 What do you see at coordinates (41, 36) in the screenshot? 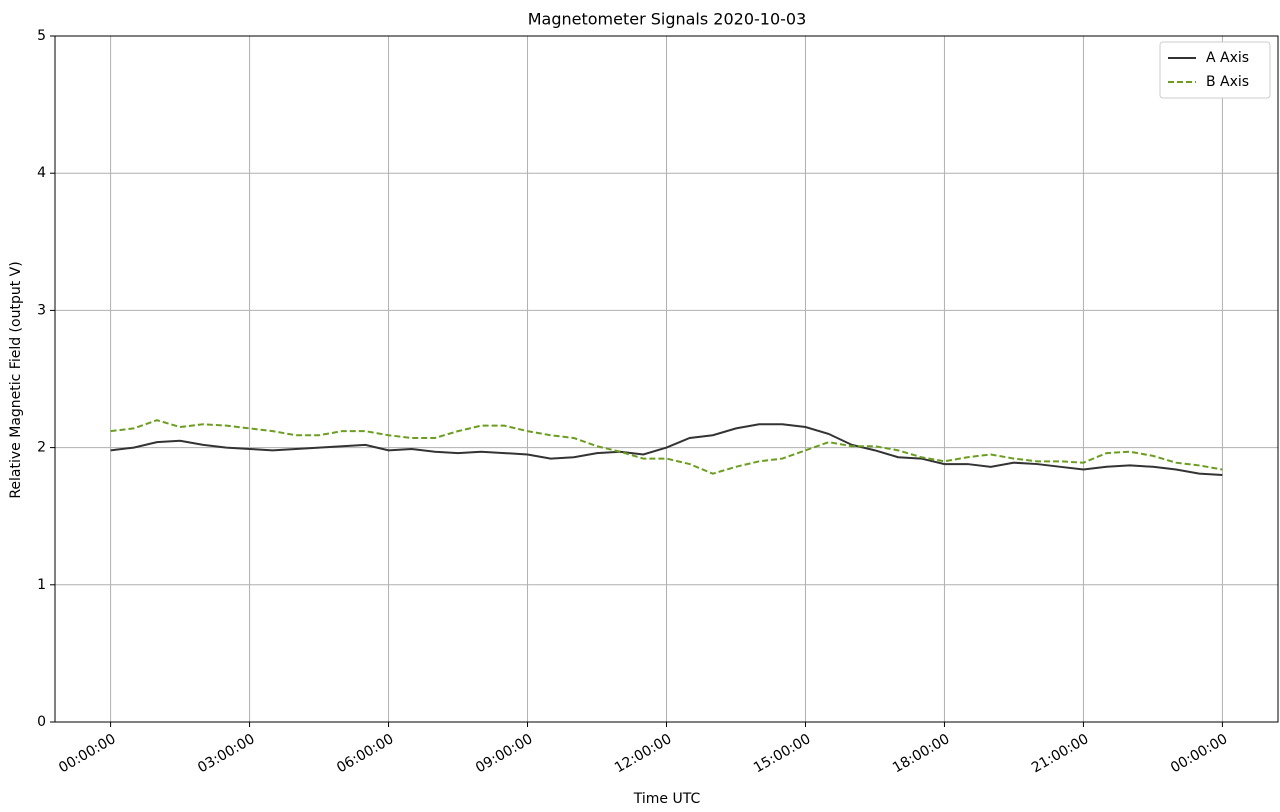
I see `y-tick-label: 5` at bounding box center [41, 36].